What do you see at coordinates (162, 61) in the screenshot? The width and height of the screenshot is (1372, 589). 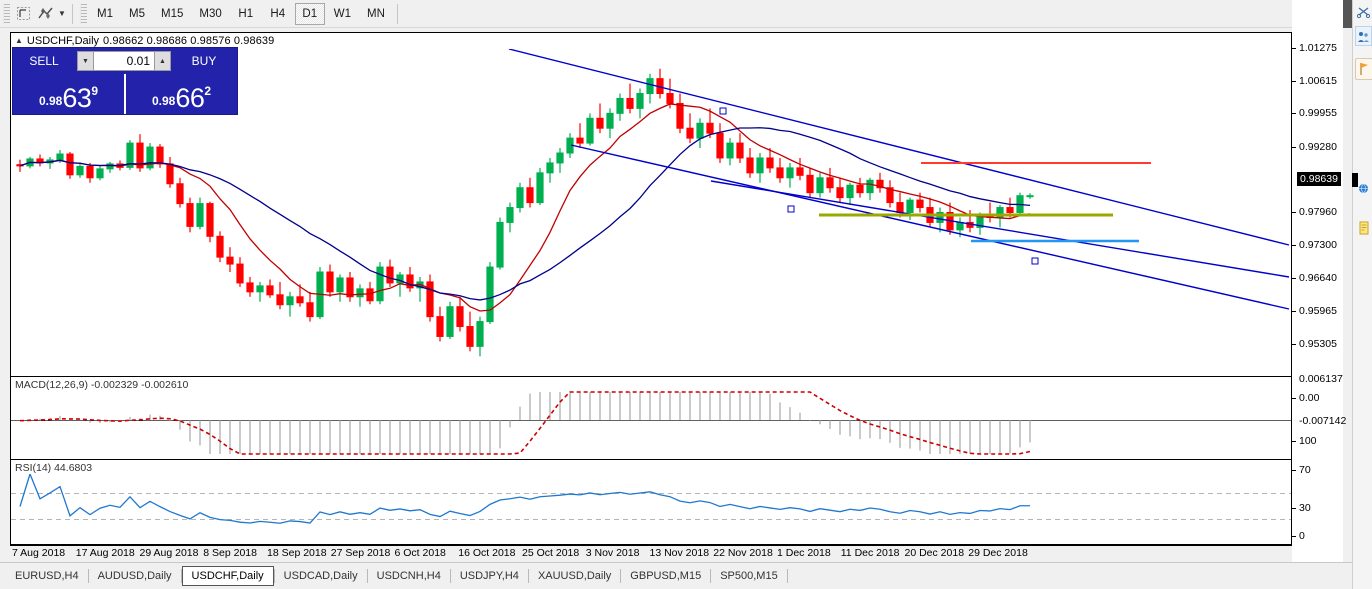 I see `volume-increase-icon: ▲` at bounding box center [162, 61].